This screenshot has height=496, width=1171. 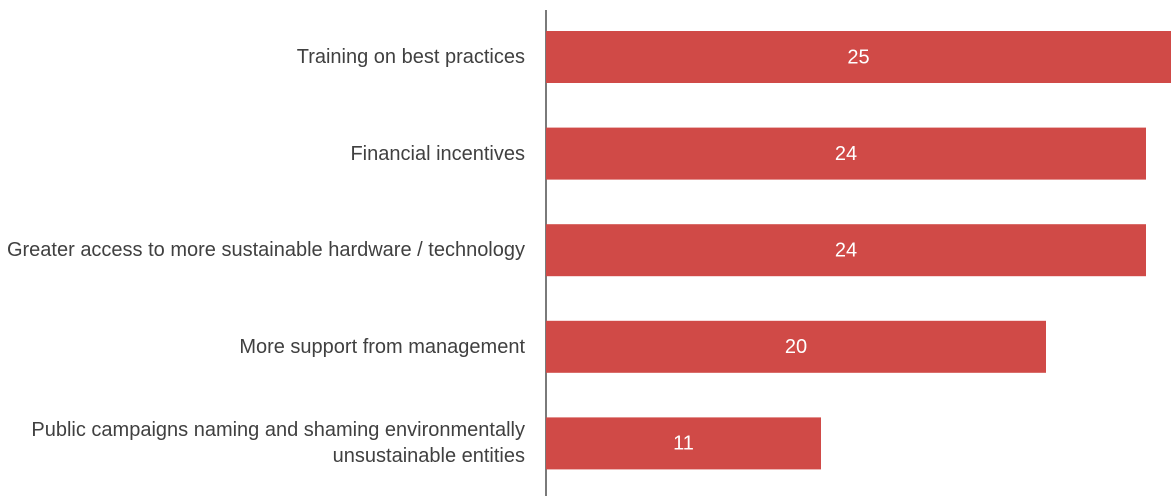 What do you see at coordinates (382, 346) in the screenshot?
I see `category-label: More support from management` at bounding box center [382, 346].